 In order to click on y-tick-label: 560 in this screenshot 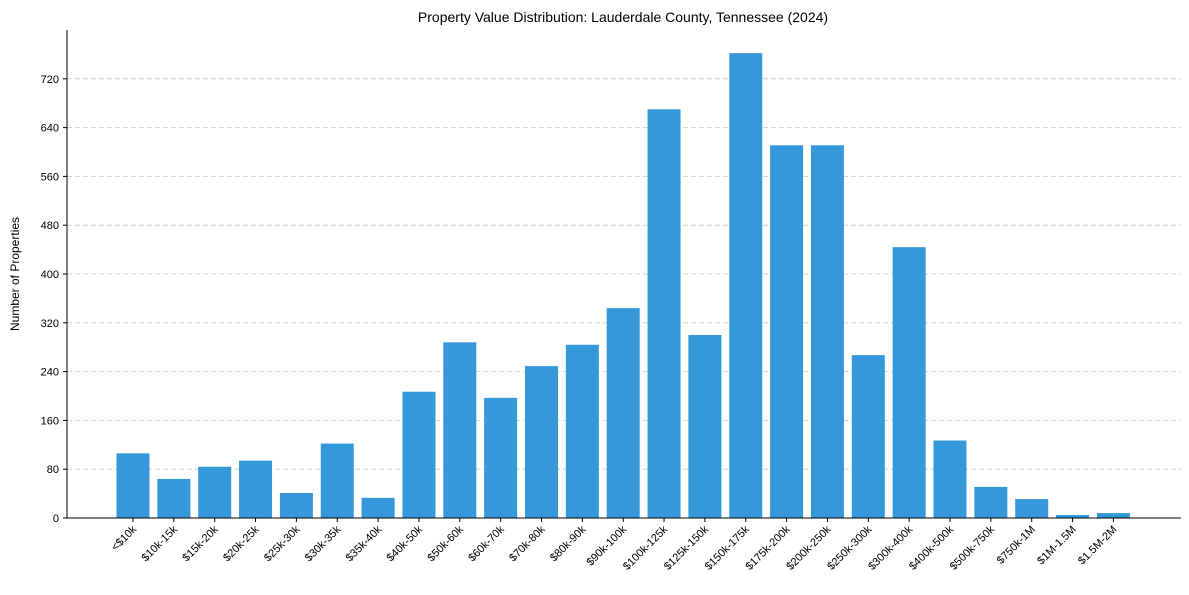, I will do `click(50, 177)`.